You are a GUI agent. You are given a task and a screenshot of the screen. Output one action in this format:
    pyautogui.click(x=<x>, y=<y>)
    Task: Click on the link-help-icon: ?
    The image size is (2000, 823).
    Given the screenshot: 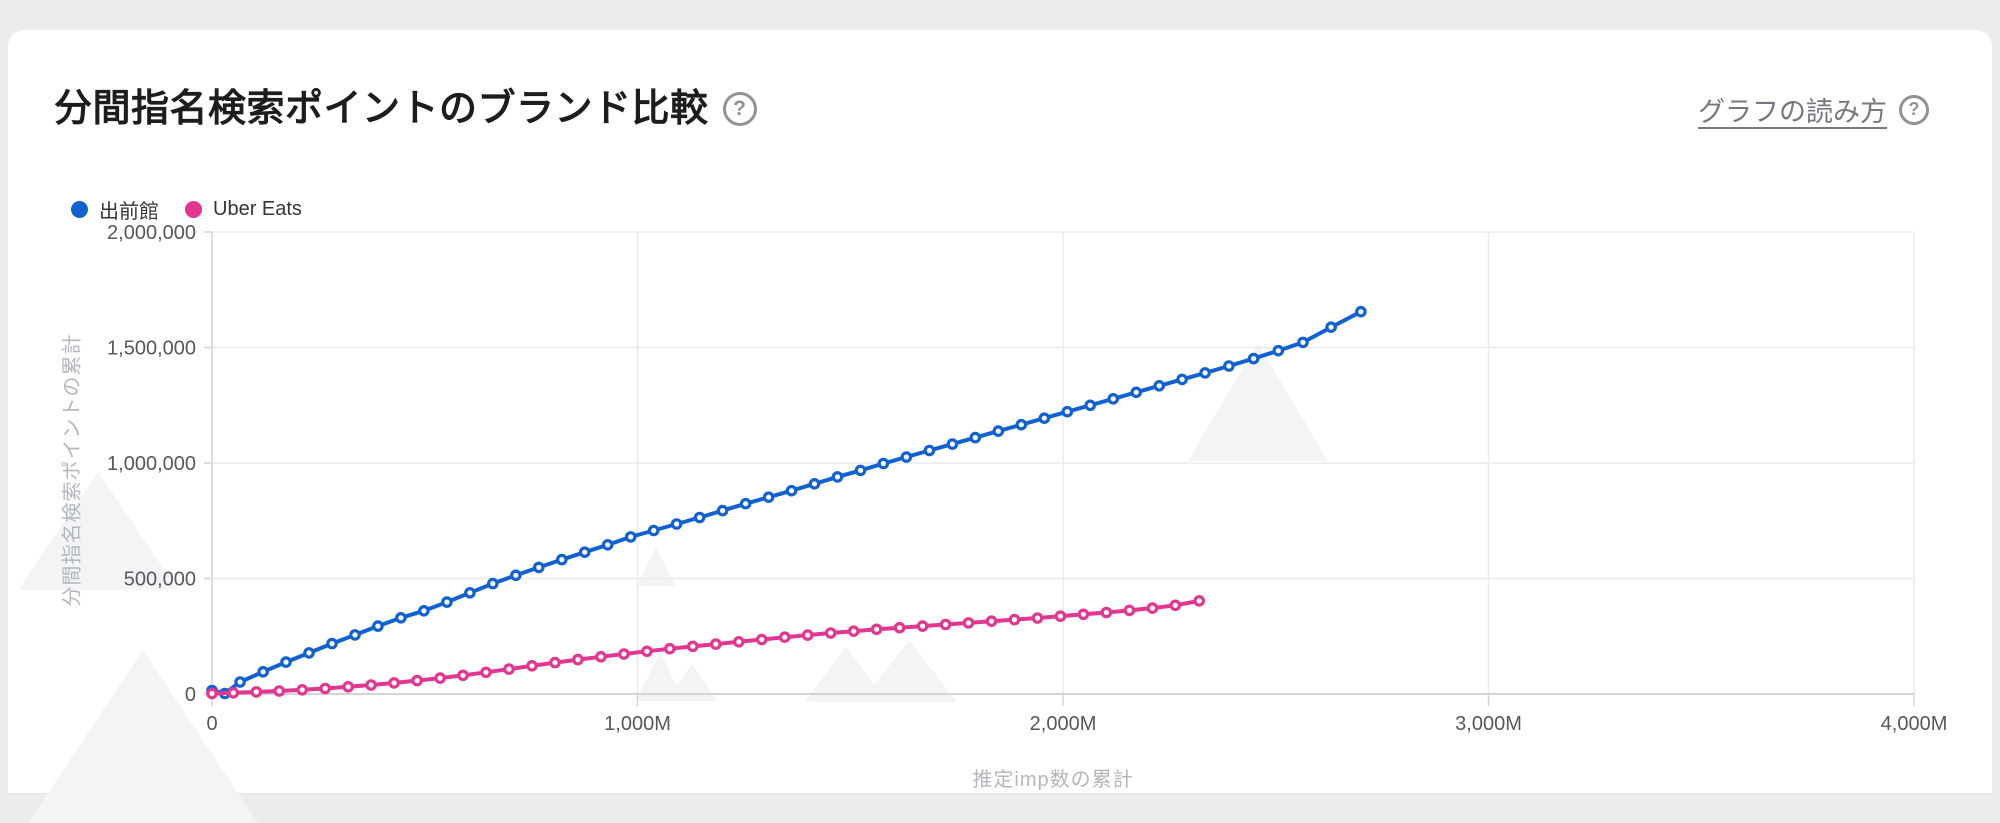 What is the action you would take?
    pyautogui.click(x=1914, y=109)
    